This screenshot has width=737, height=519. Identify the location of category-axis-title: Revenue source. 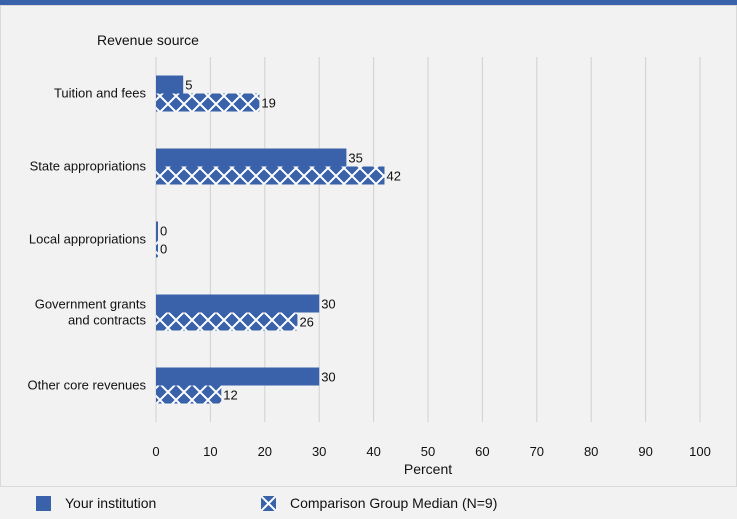
(148, 40).